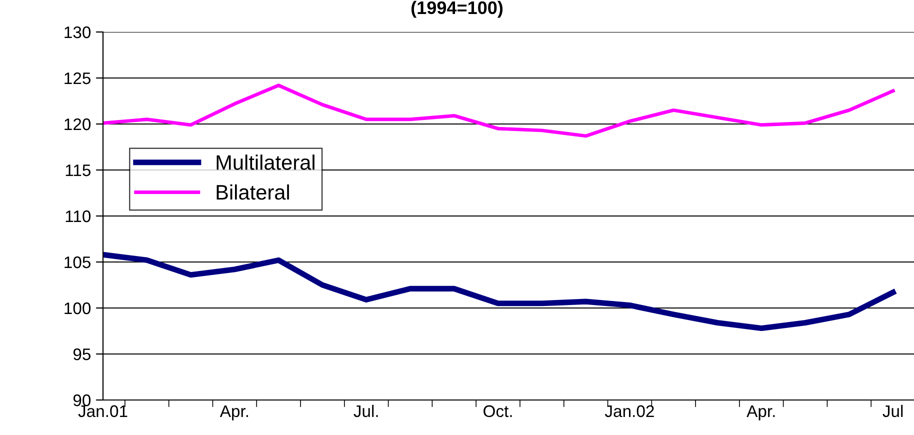  Describe the element at coordinates (77, 308) in the screenshot. I see `y-tick-label: 100` at that location.